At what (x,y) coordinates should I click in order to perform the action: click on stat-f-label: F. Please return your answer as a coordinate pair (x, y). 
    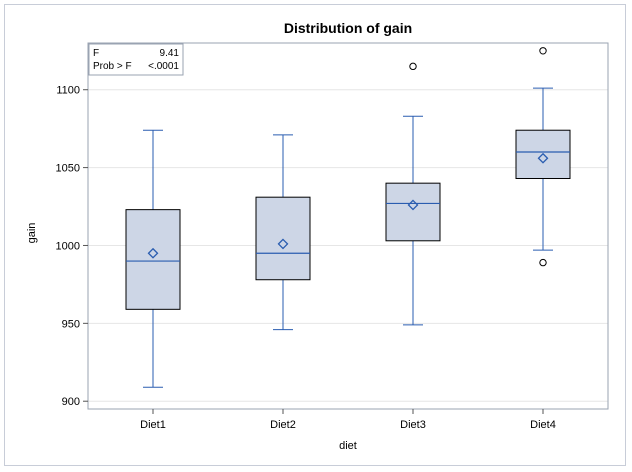
    Looking at the image, I should click on (96, 53).